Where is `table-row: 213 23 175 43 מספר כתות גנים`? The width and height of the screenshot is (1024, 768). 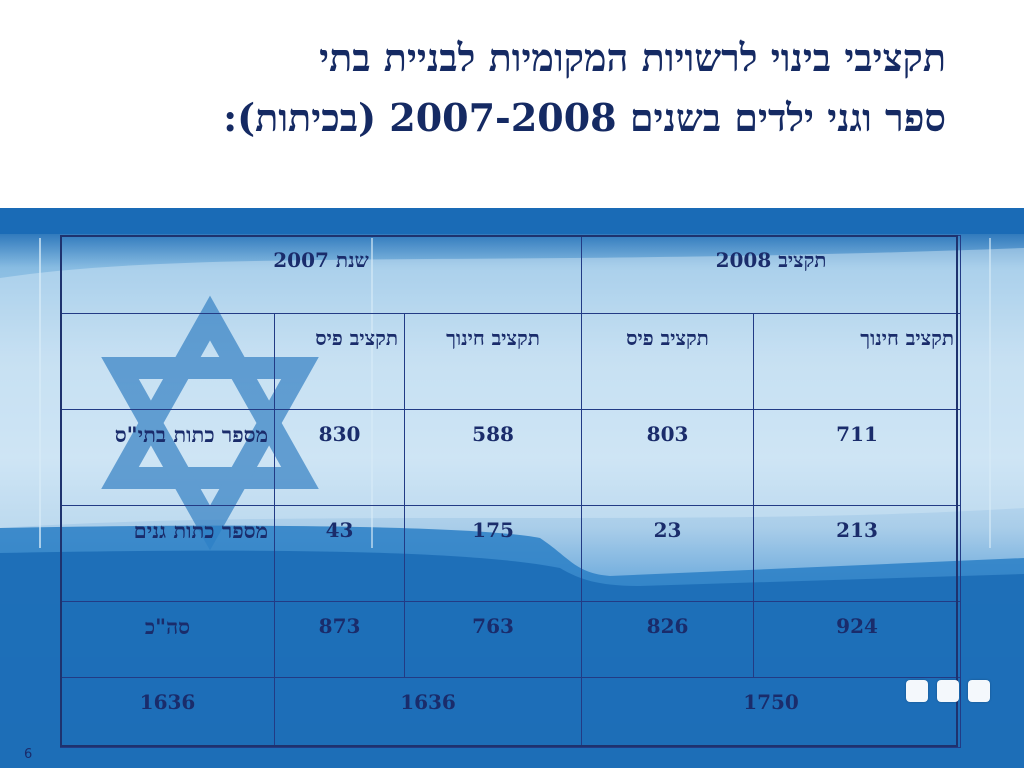 table-row: 213 23 175 43 מספר כתות גנים is located at coordinates (510, 553).